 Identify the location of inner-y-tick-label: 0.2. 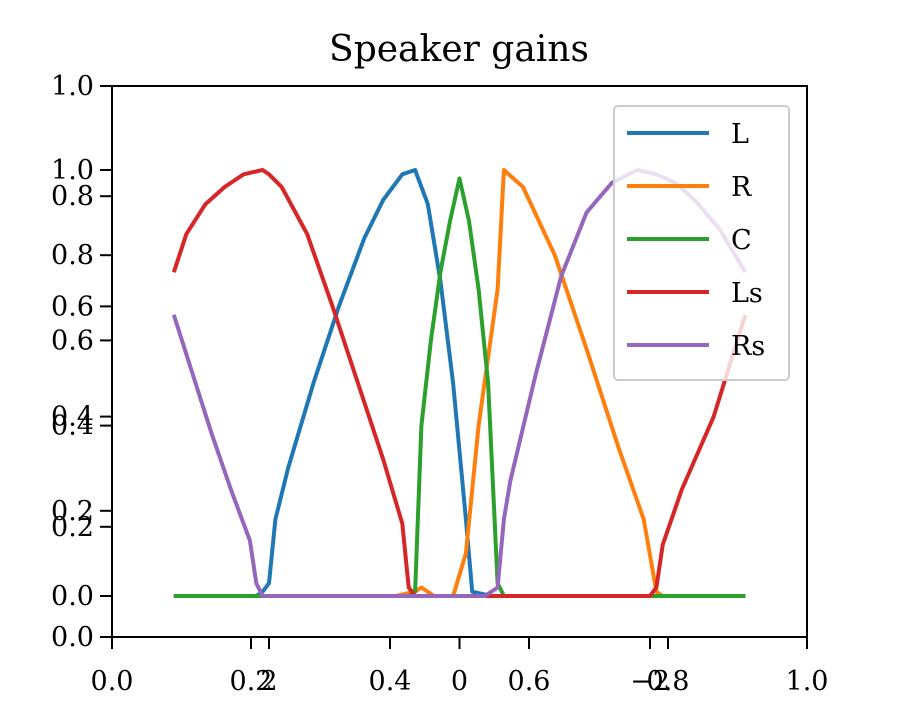
(72, 511).